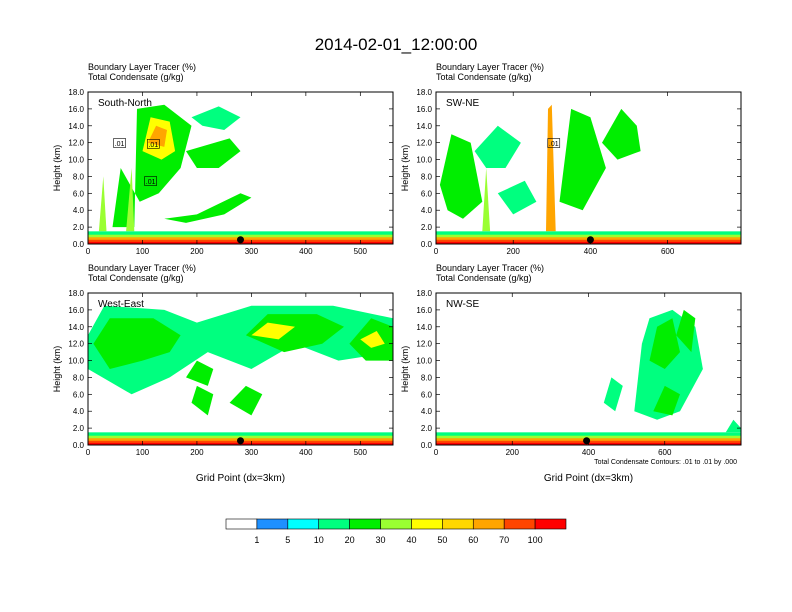  I want to click on colorbar-label: 50, so click(442, 540).